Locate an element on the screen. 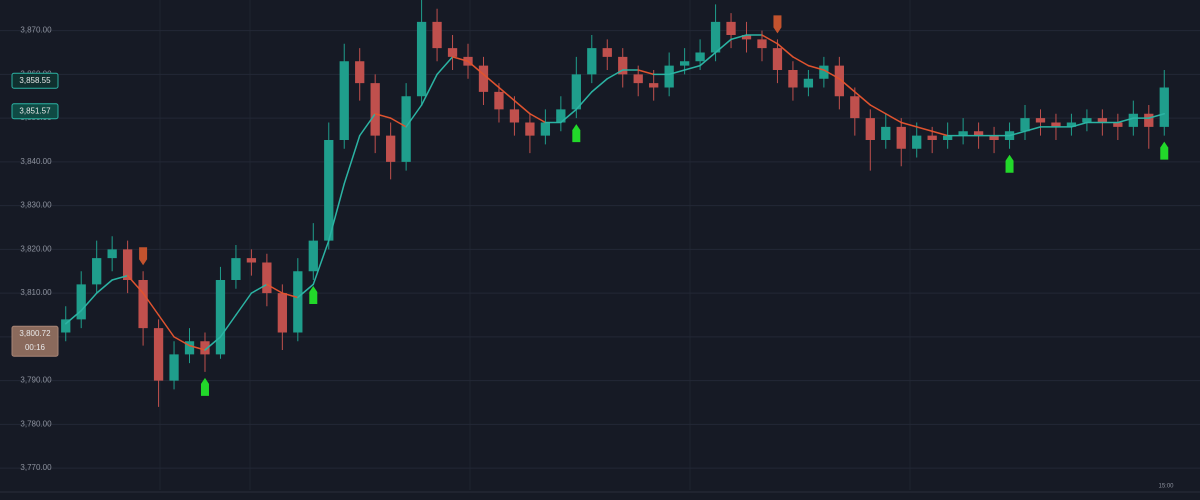  price-tag-label: 3,851.57 is located at coordinates (35, 110).